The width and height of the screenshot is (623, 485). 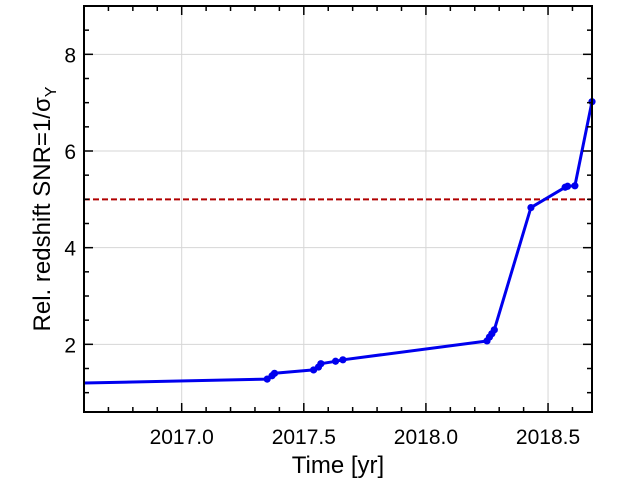 I want to click on y-tick-label: 8, so click(x=70, y=55).